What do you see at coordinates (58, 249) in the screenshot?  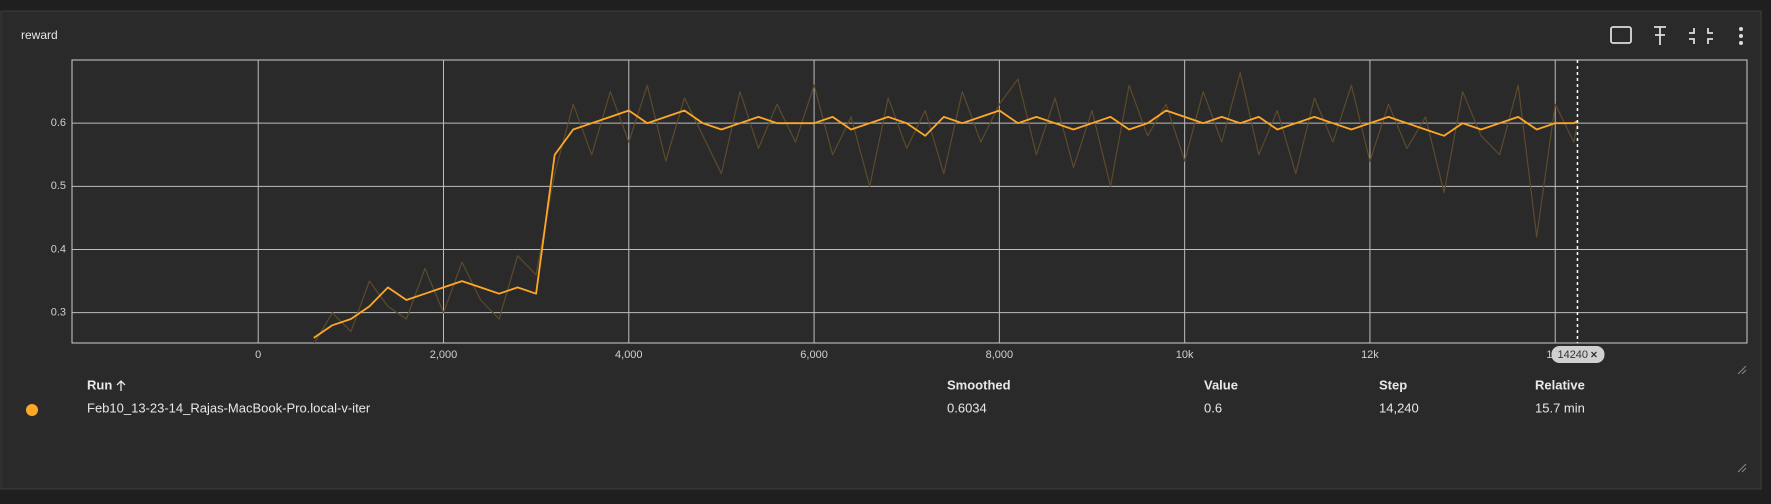 I see `y-tick-label: 0.4` at bounding box center [58, 249].